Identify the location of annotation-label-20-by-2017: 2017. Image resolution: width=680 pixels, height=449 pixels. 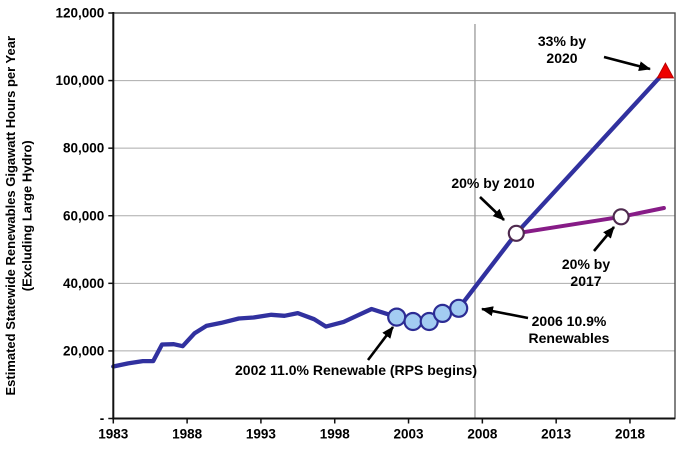
(585, 281).